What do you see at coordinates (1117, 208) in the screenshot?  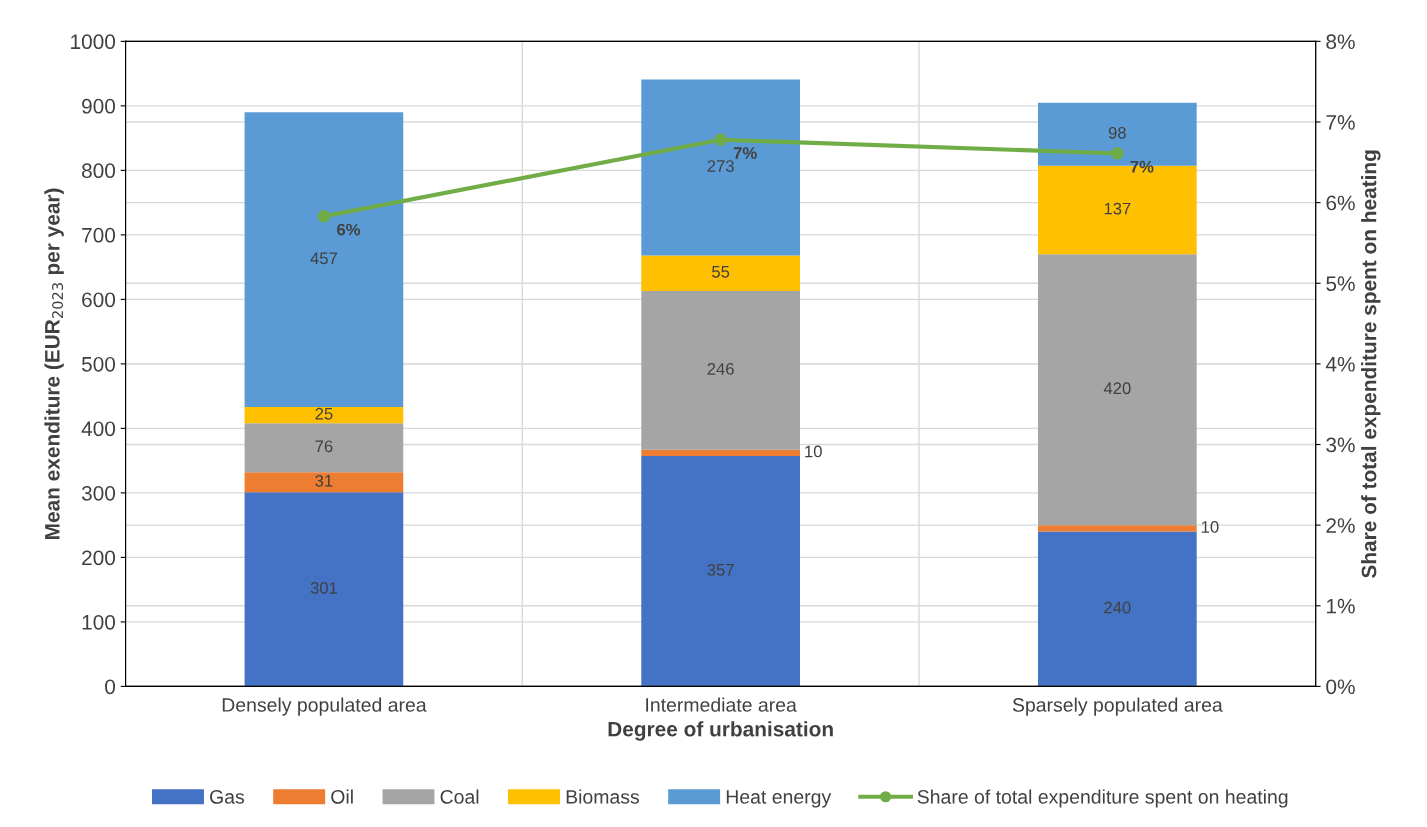 I see `data-label: 137` at bounding box center [1117, 208].